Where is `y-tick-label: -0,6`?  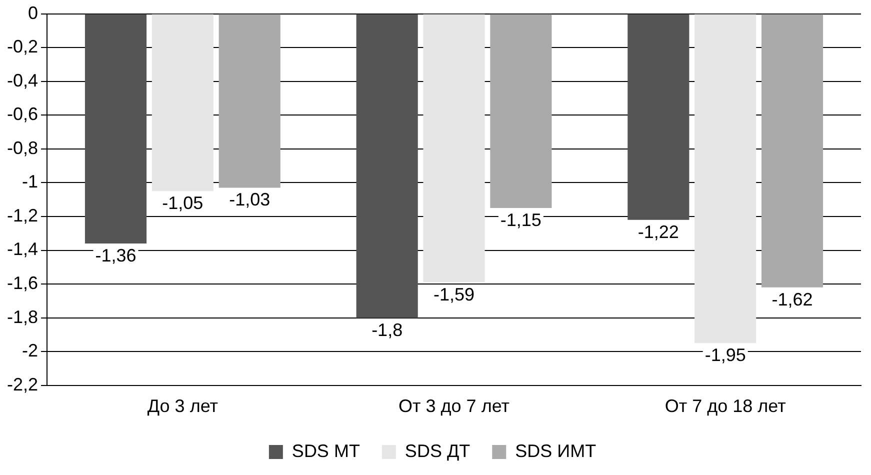
y-tick-label: -0,6 is located at coordinates (22, 114).